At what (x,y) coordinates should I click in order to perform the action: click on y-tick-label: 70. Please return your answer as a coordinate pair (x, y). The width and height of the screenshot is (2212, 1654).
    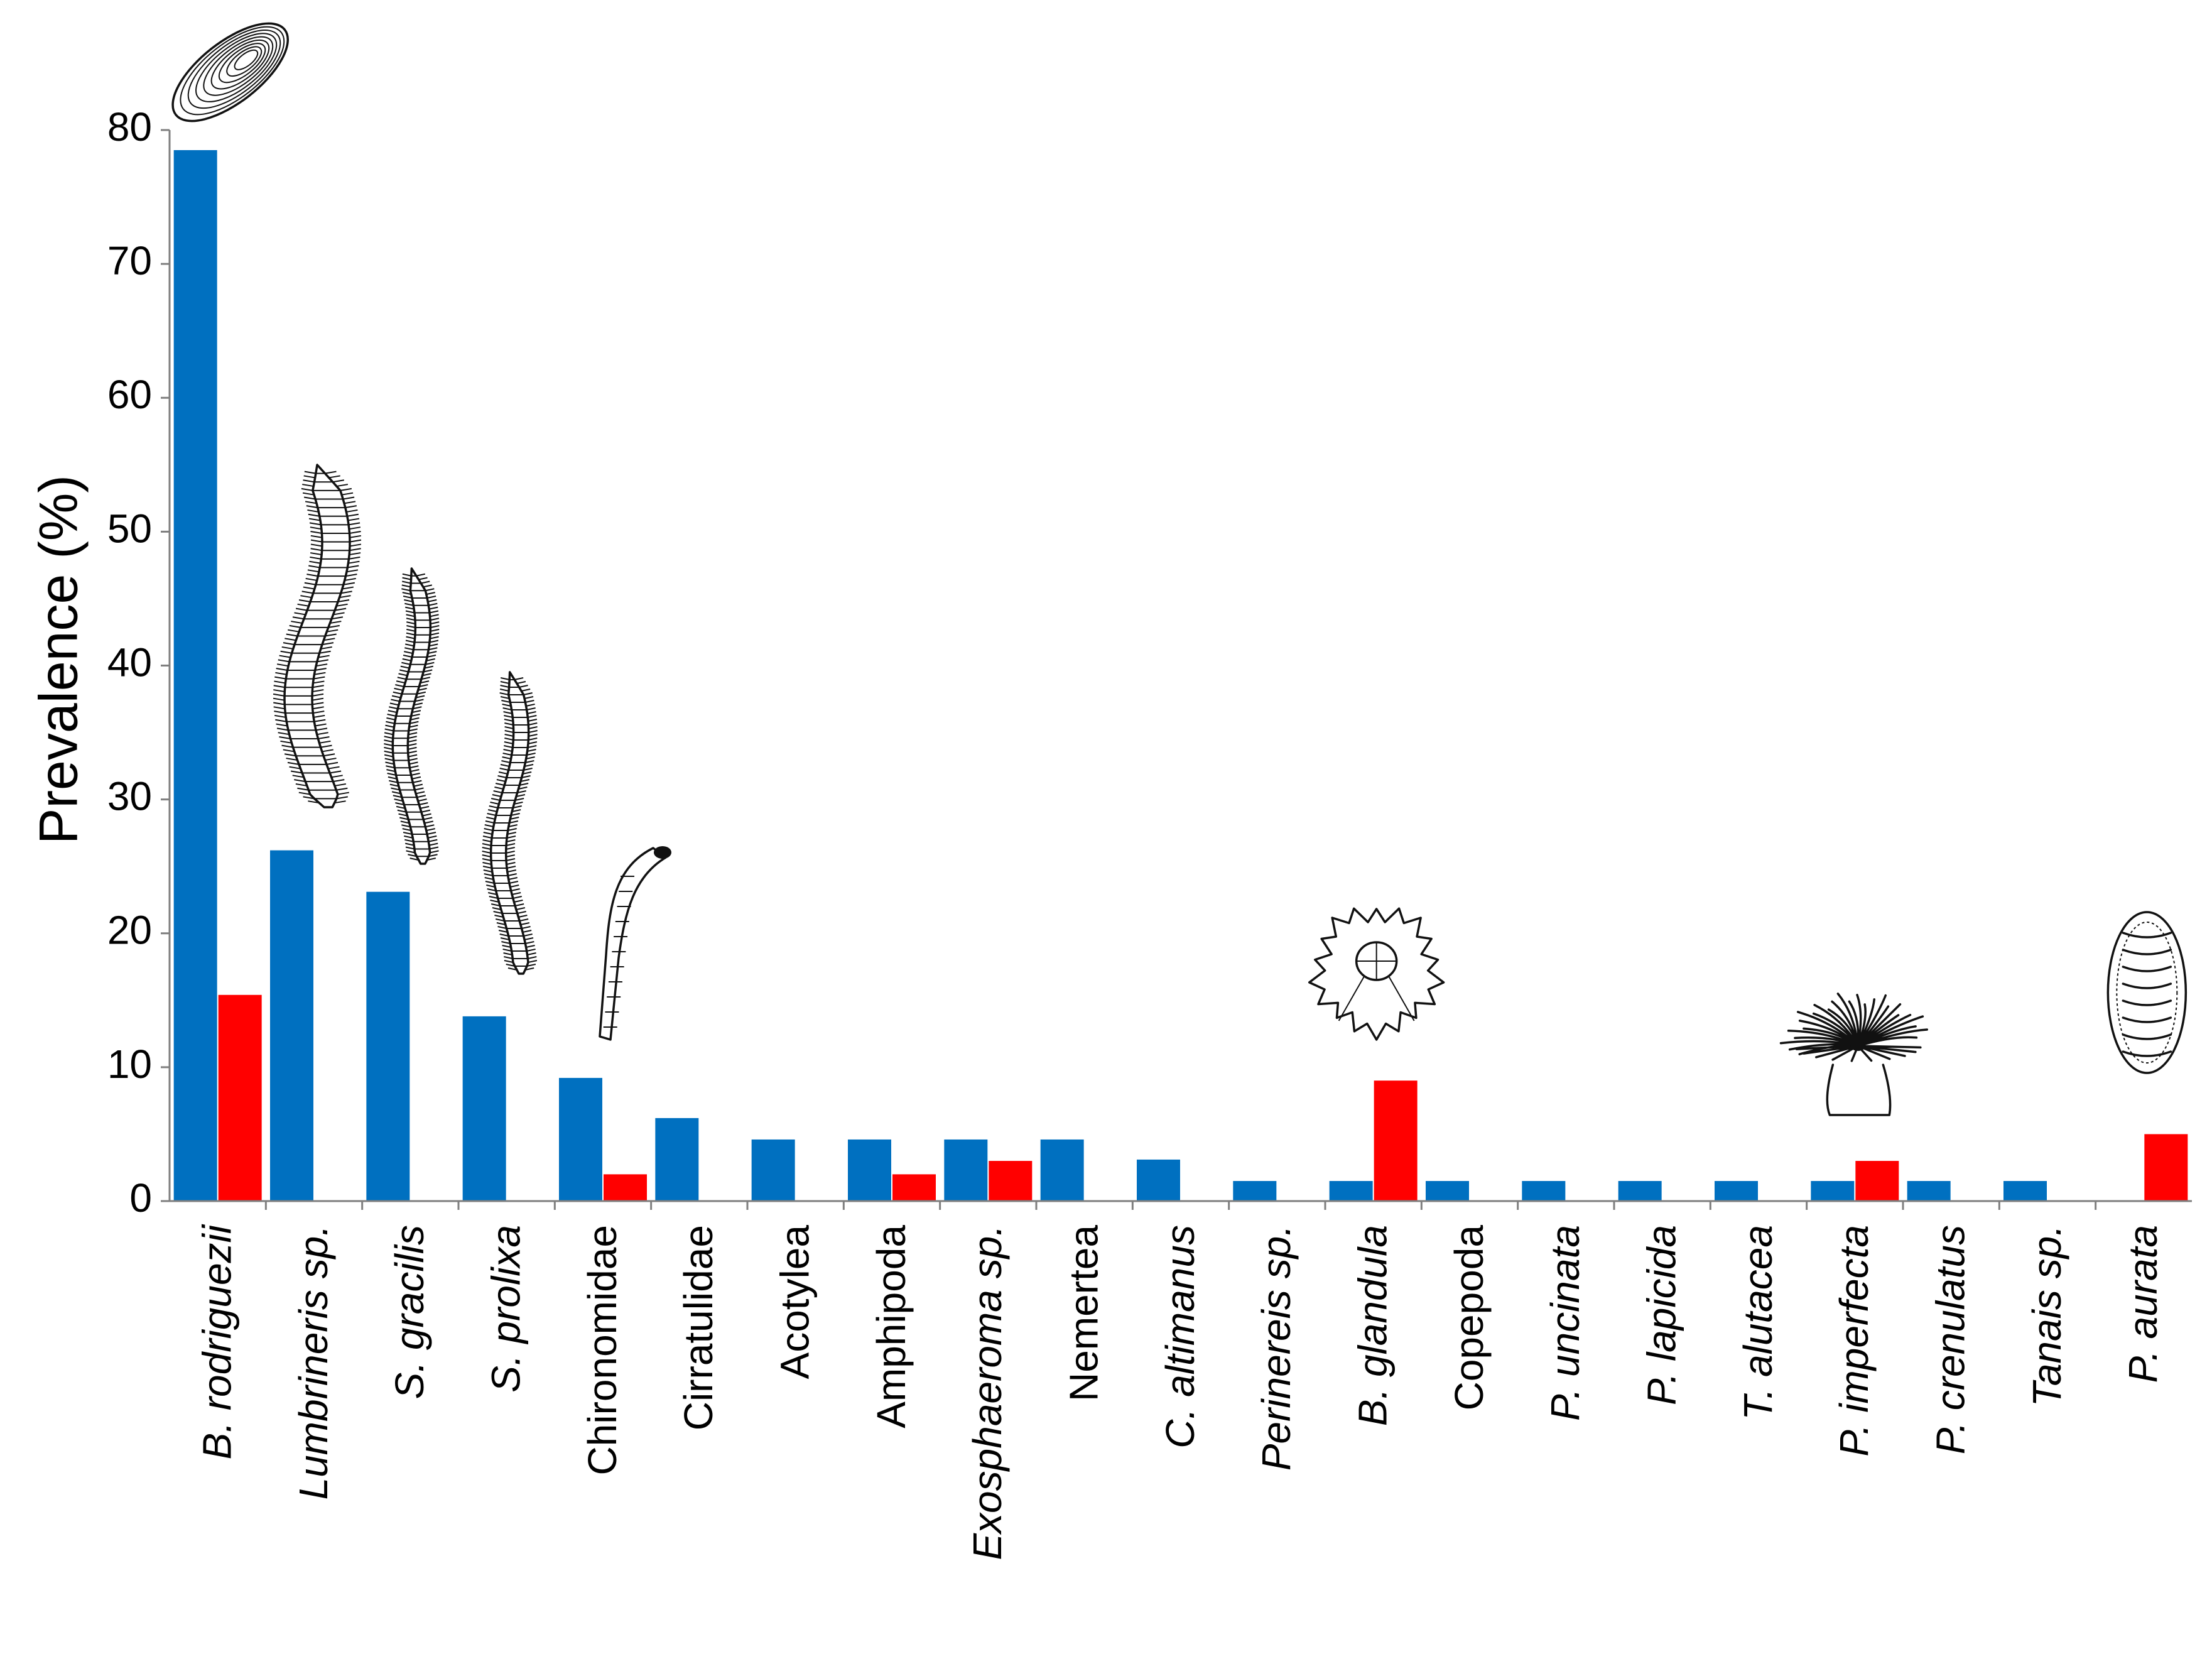
    Looking at the image, I should click on (130, 260).